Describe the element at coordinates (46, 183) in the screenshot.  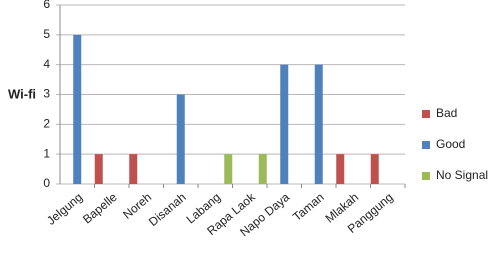
I see `y-tick-label: 0` at that location.